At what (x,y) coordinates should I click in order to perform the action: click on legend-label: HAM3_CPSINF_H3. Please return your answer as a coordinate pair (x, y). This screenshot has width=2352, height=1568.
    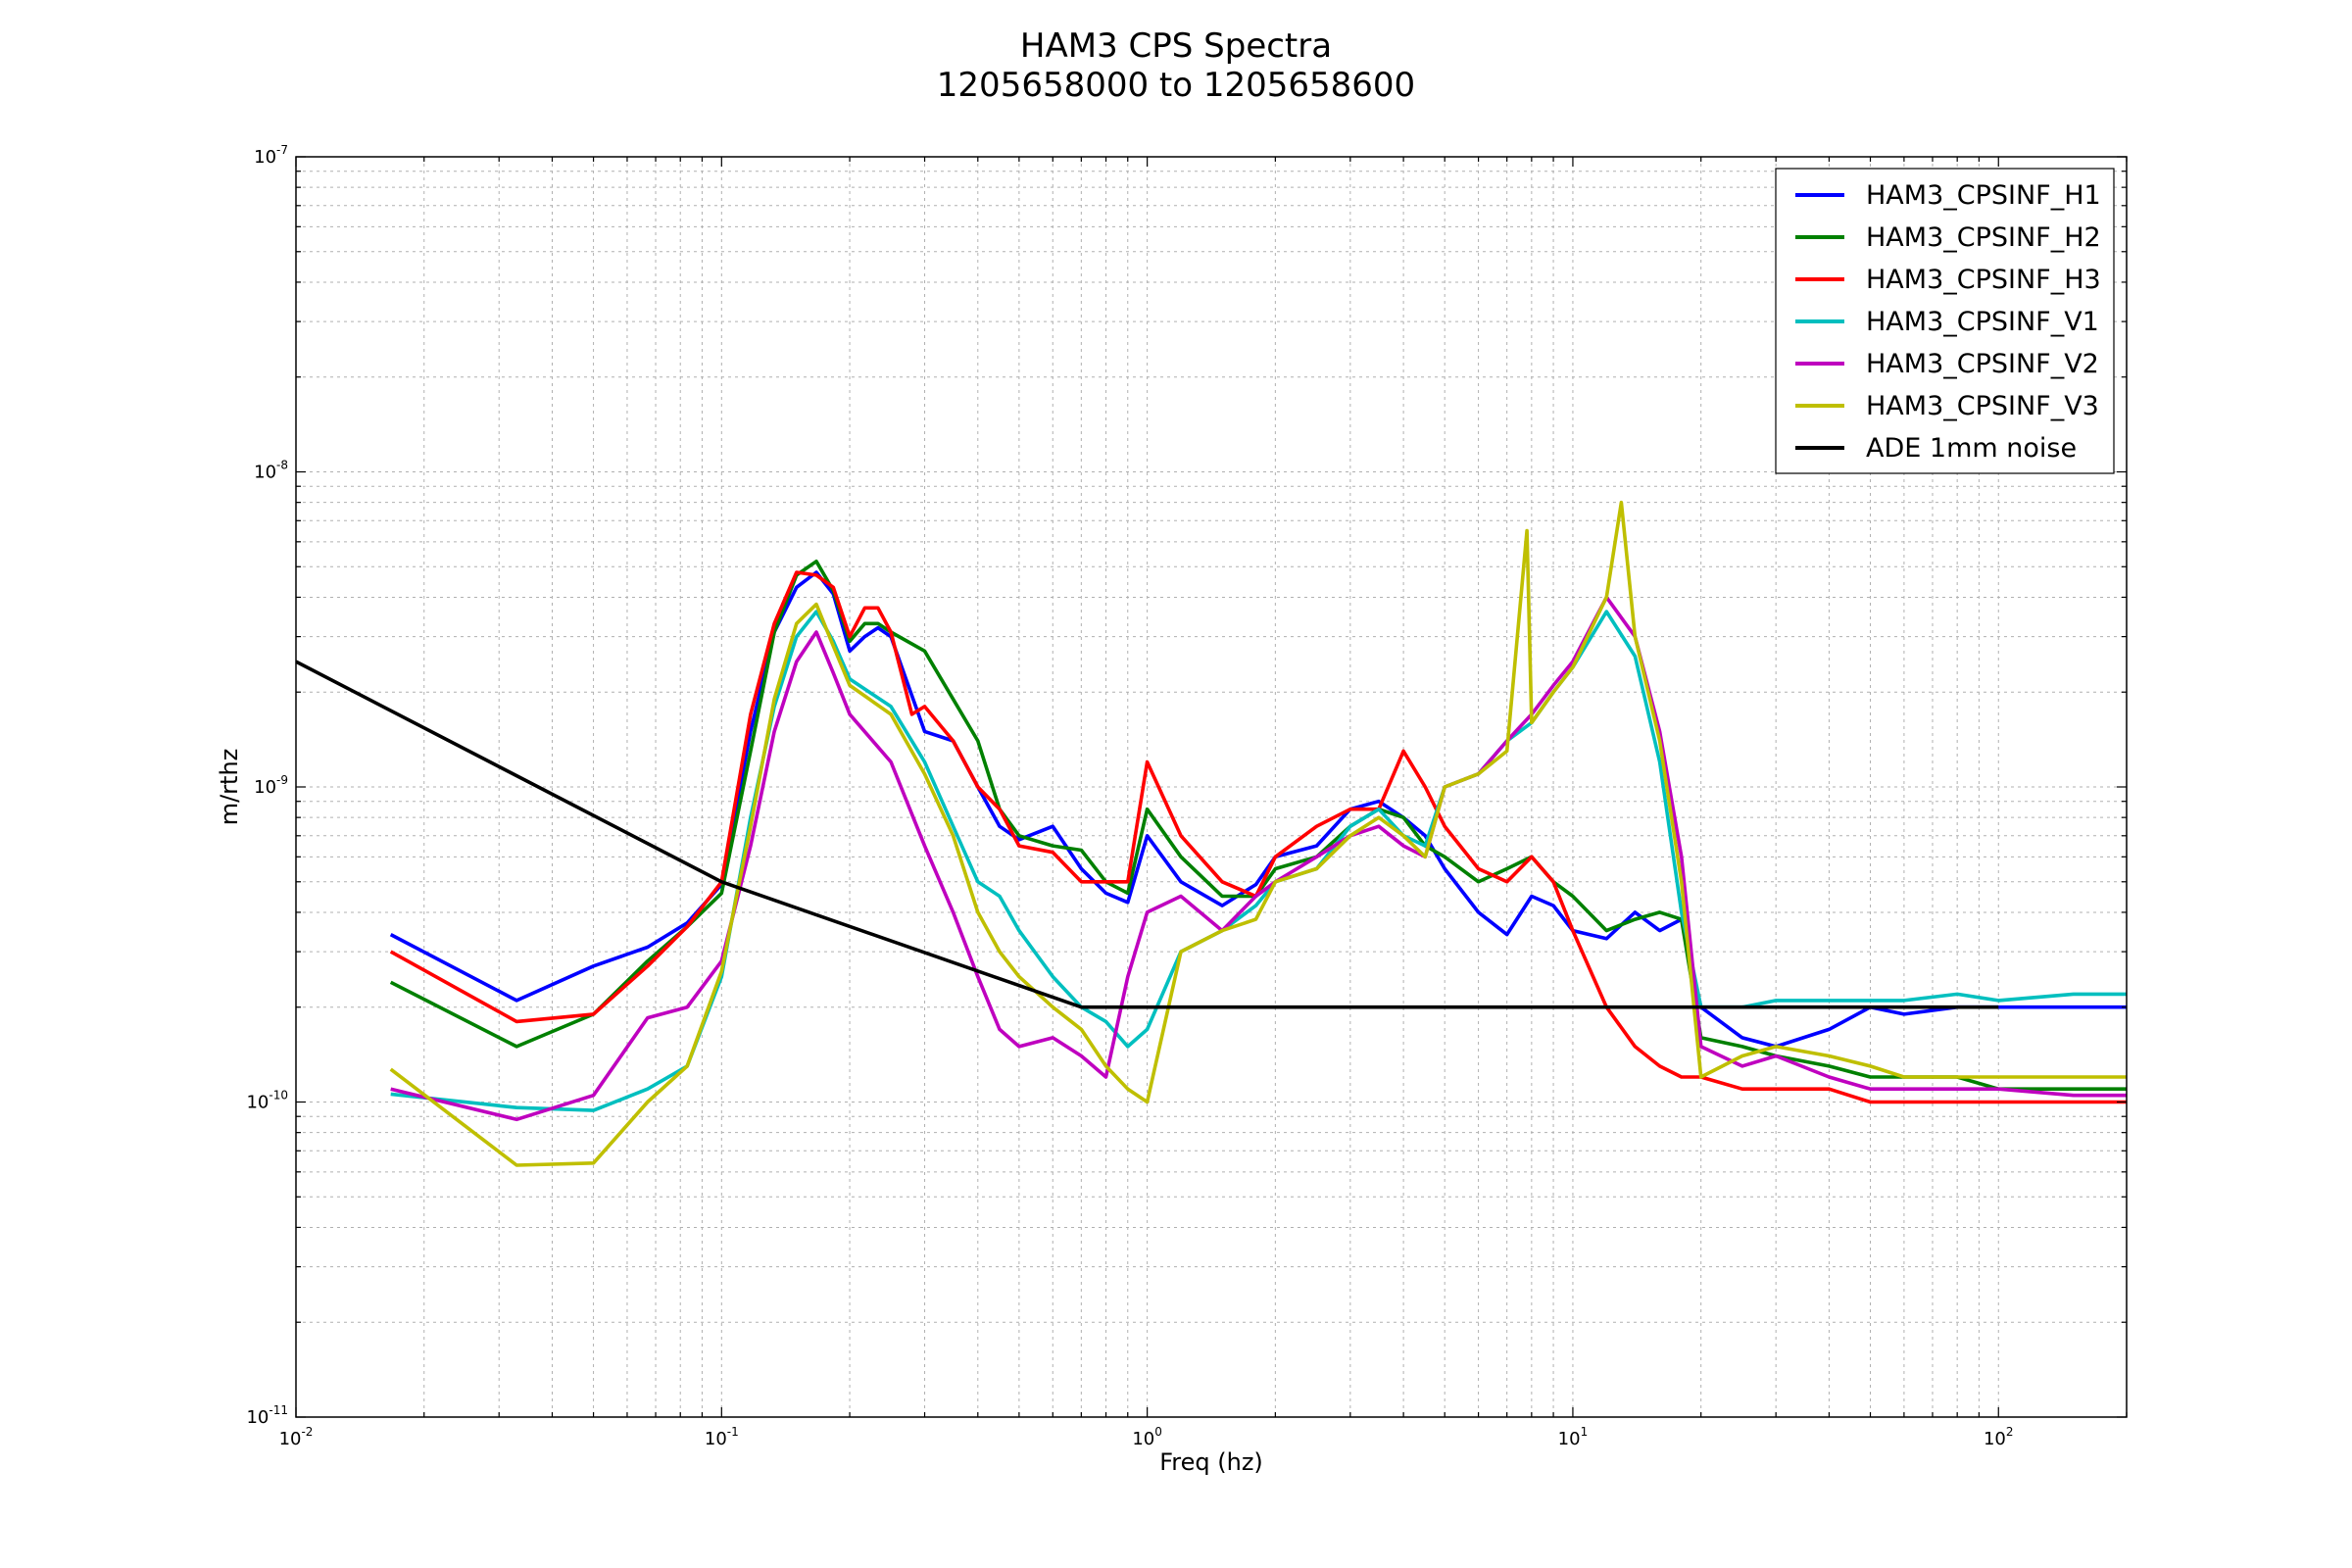
    Looking at the image, I should click on (1983, 280).